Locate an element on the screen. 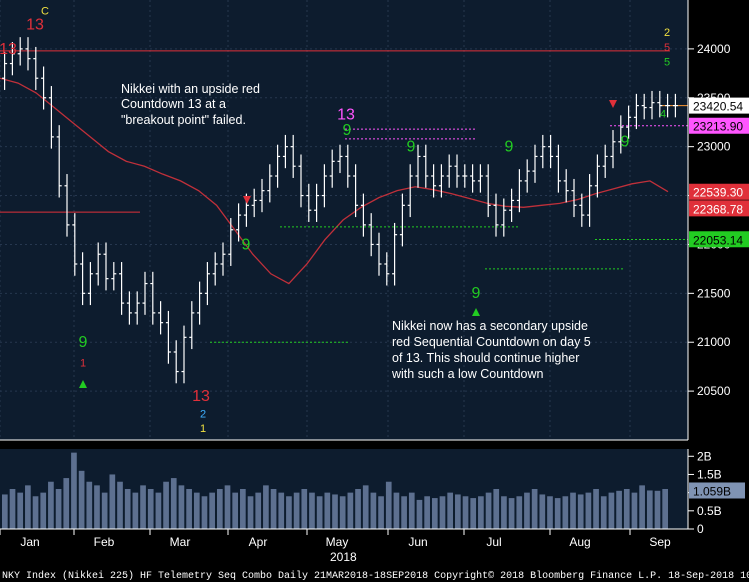 This screenshot has height=582, width=749. price-label-text: 23213.90 is located at coordinates (718, 127).